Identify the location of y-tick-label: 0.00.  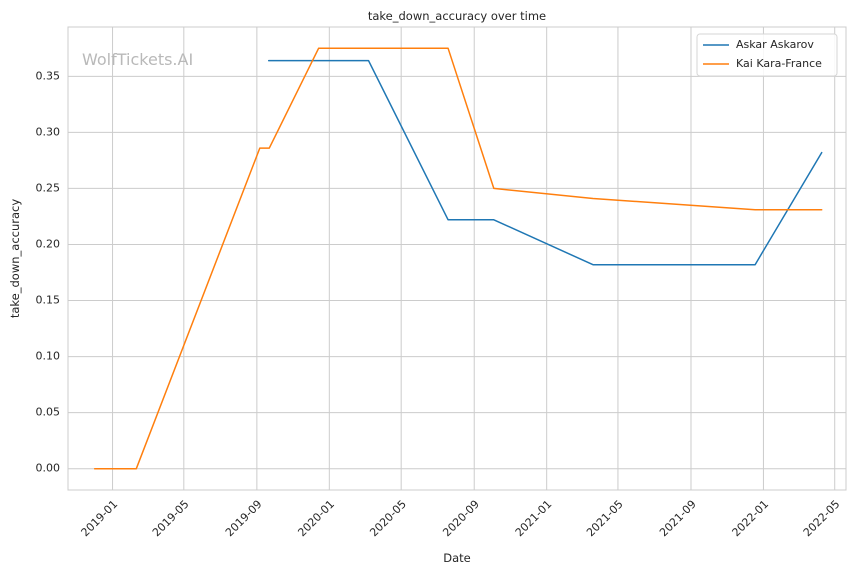
(48, 468).